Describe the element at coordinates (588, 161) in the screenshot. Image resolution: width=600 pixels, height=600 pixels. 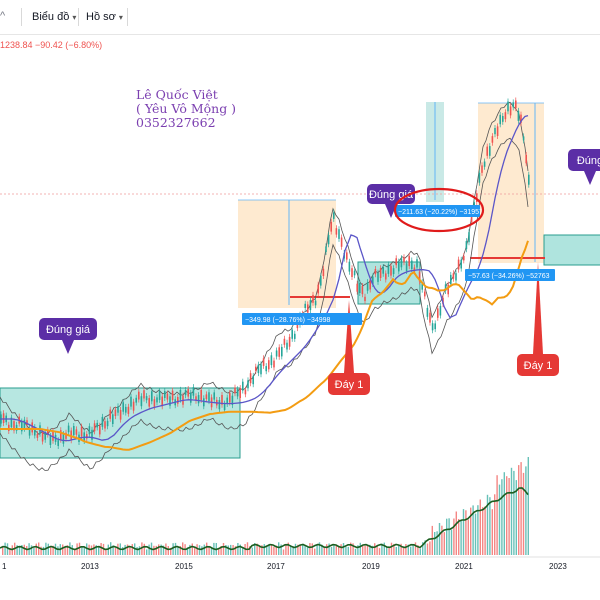
I see `callout-fair-price-text: Đúng` at that location.